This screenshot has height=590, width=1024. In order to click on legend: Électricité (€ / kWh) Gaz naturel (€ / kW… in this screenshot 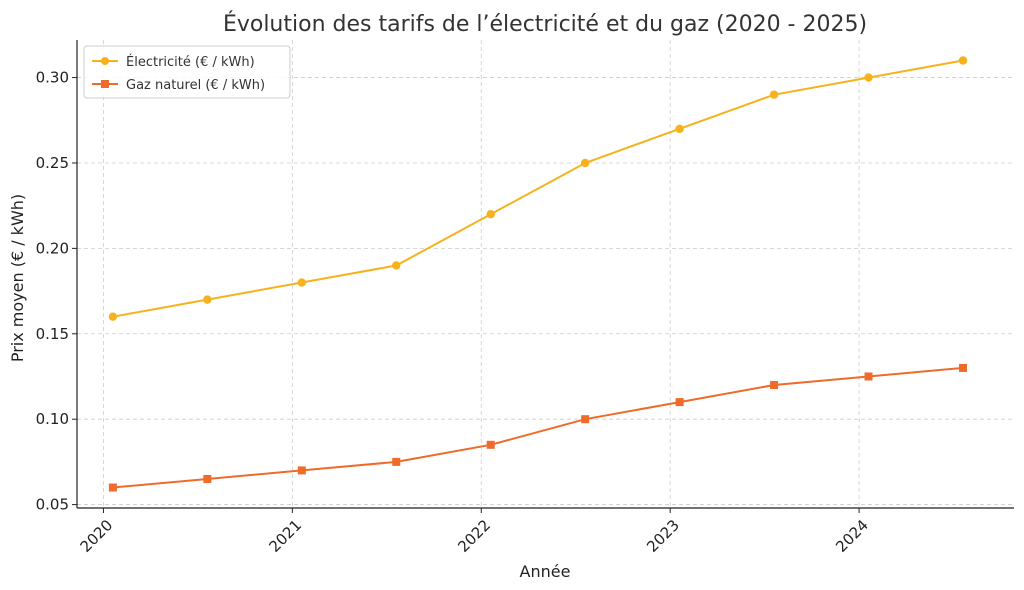, I will do `click(187, 72)`.